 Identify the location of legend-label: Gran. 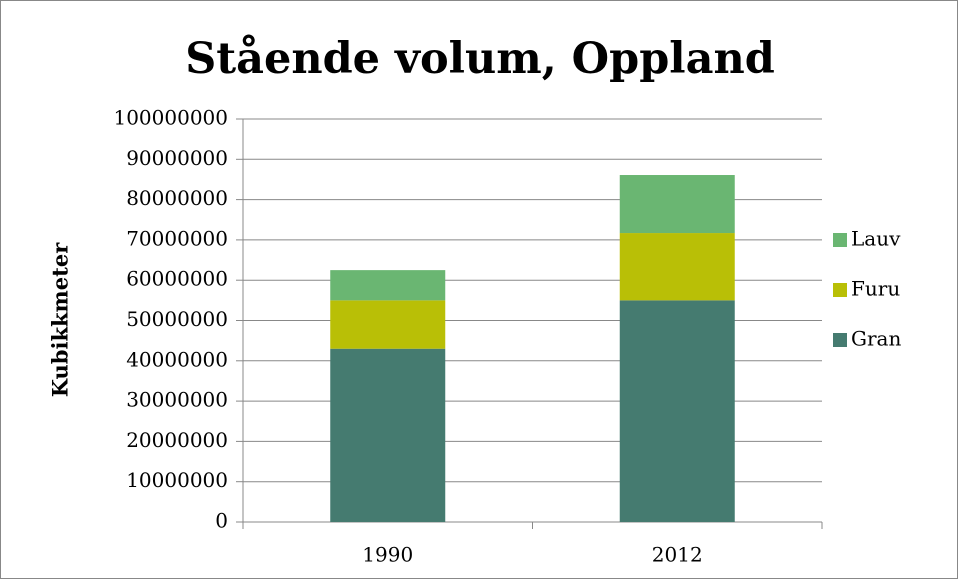
(876, 339).